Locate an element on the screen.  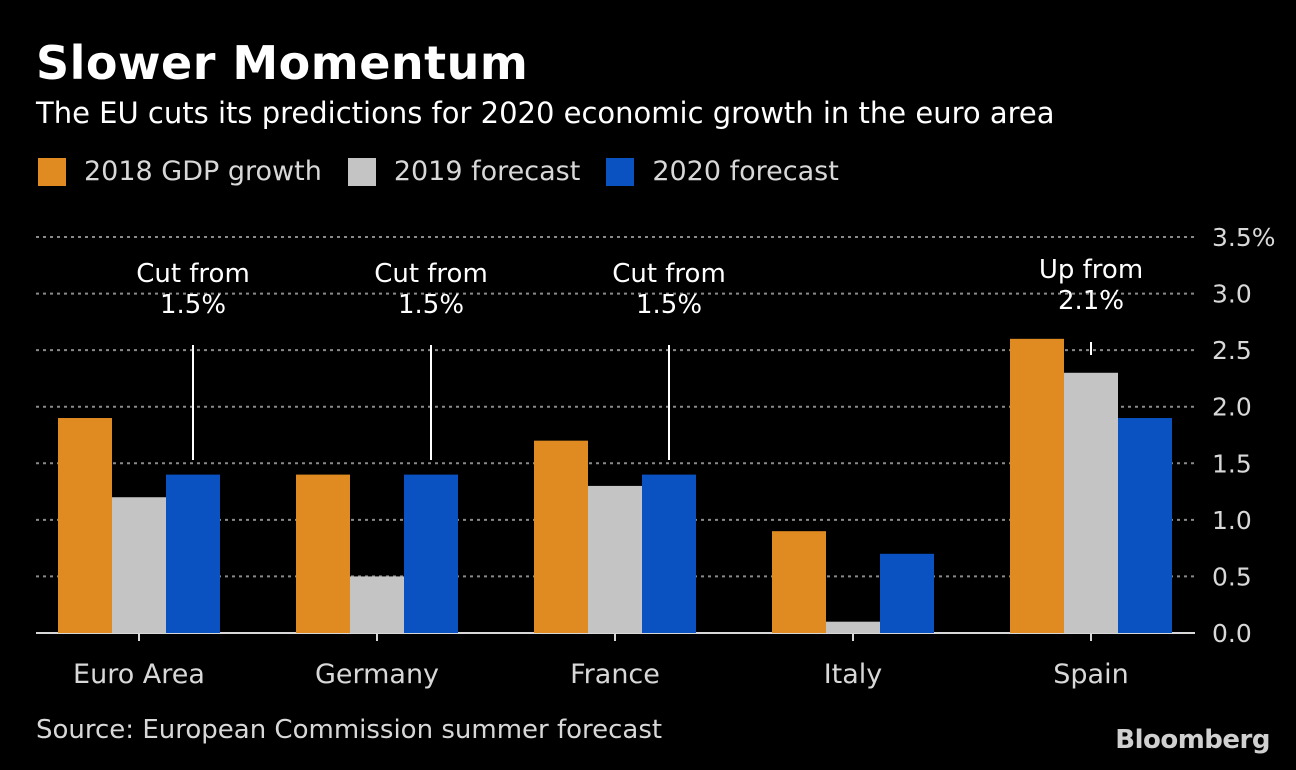
annotation-text: Up from is located at coordinates (1091, 270).